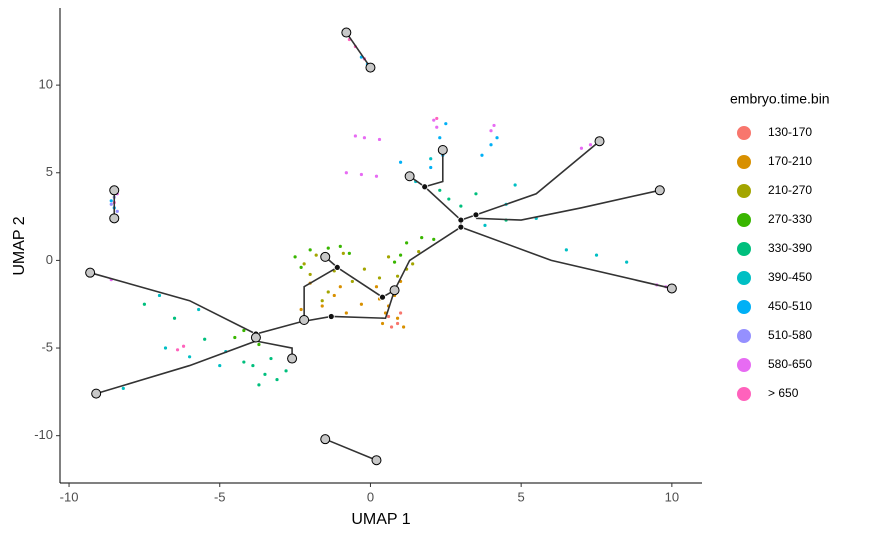 This screenshot has height=540, width=875. What do you see at coordinates (69, 496) in the screenshot?
I see `x-tick-label: -10` at bounding box center [69, 496].